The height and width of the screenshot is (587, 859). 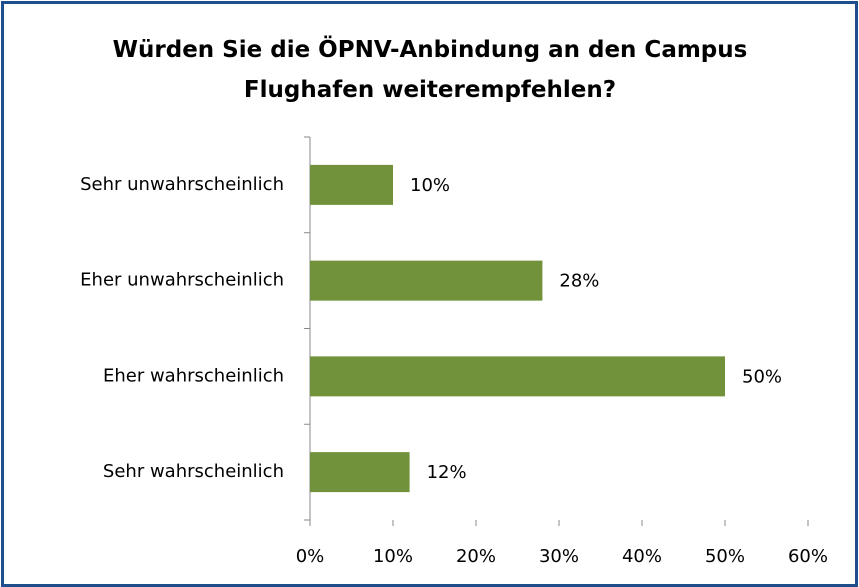 What do you see at coordinates (762, 376) in the screenshot?
I see `value-label: 50%` at bounding box center [762, 376].